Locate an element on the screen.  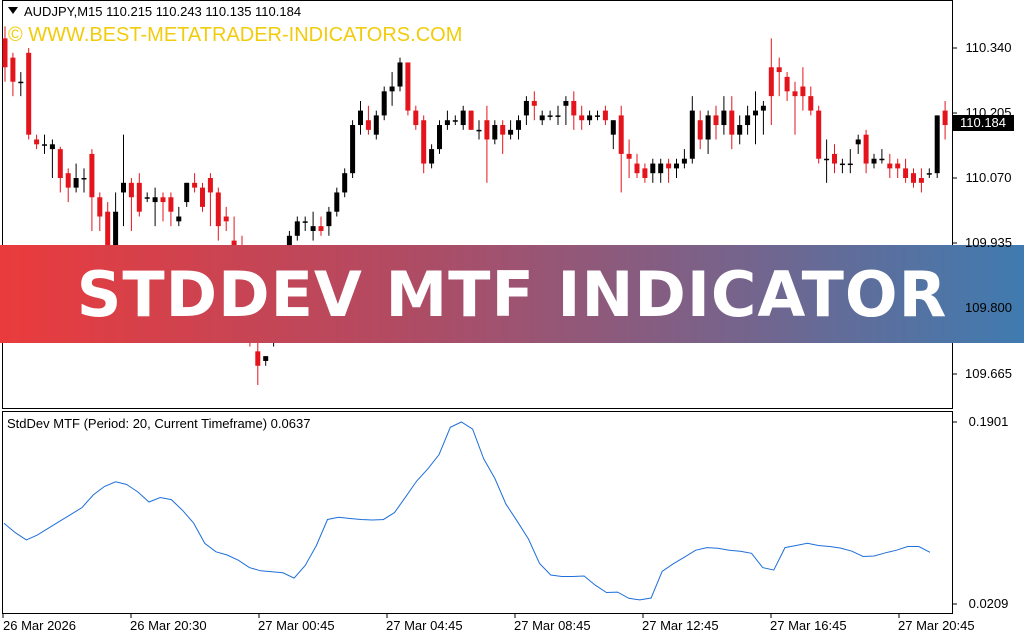
price-axis-label: 110.070 is located at coordinates (988, 177).